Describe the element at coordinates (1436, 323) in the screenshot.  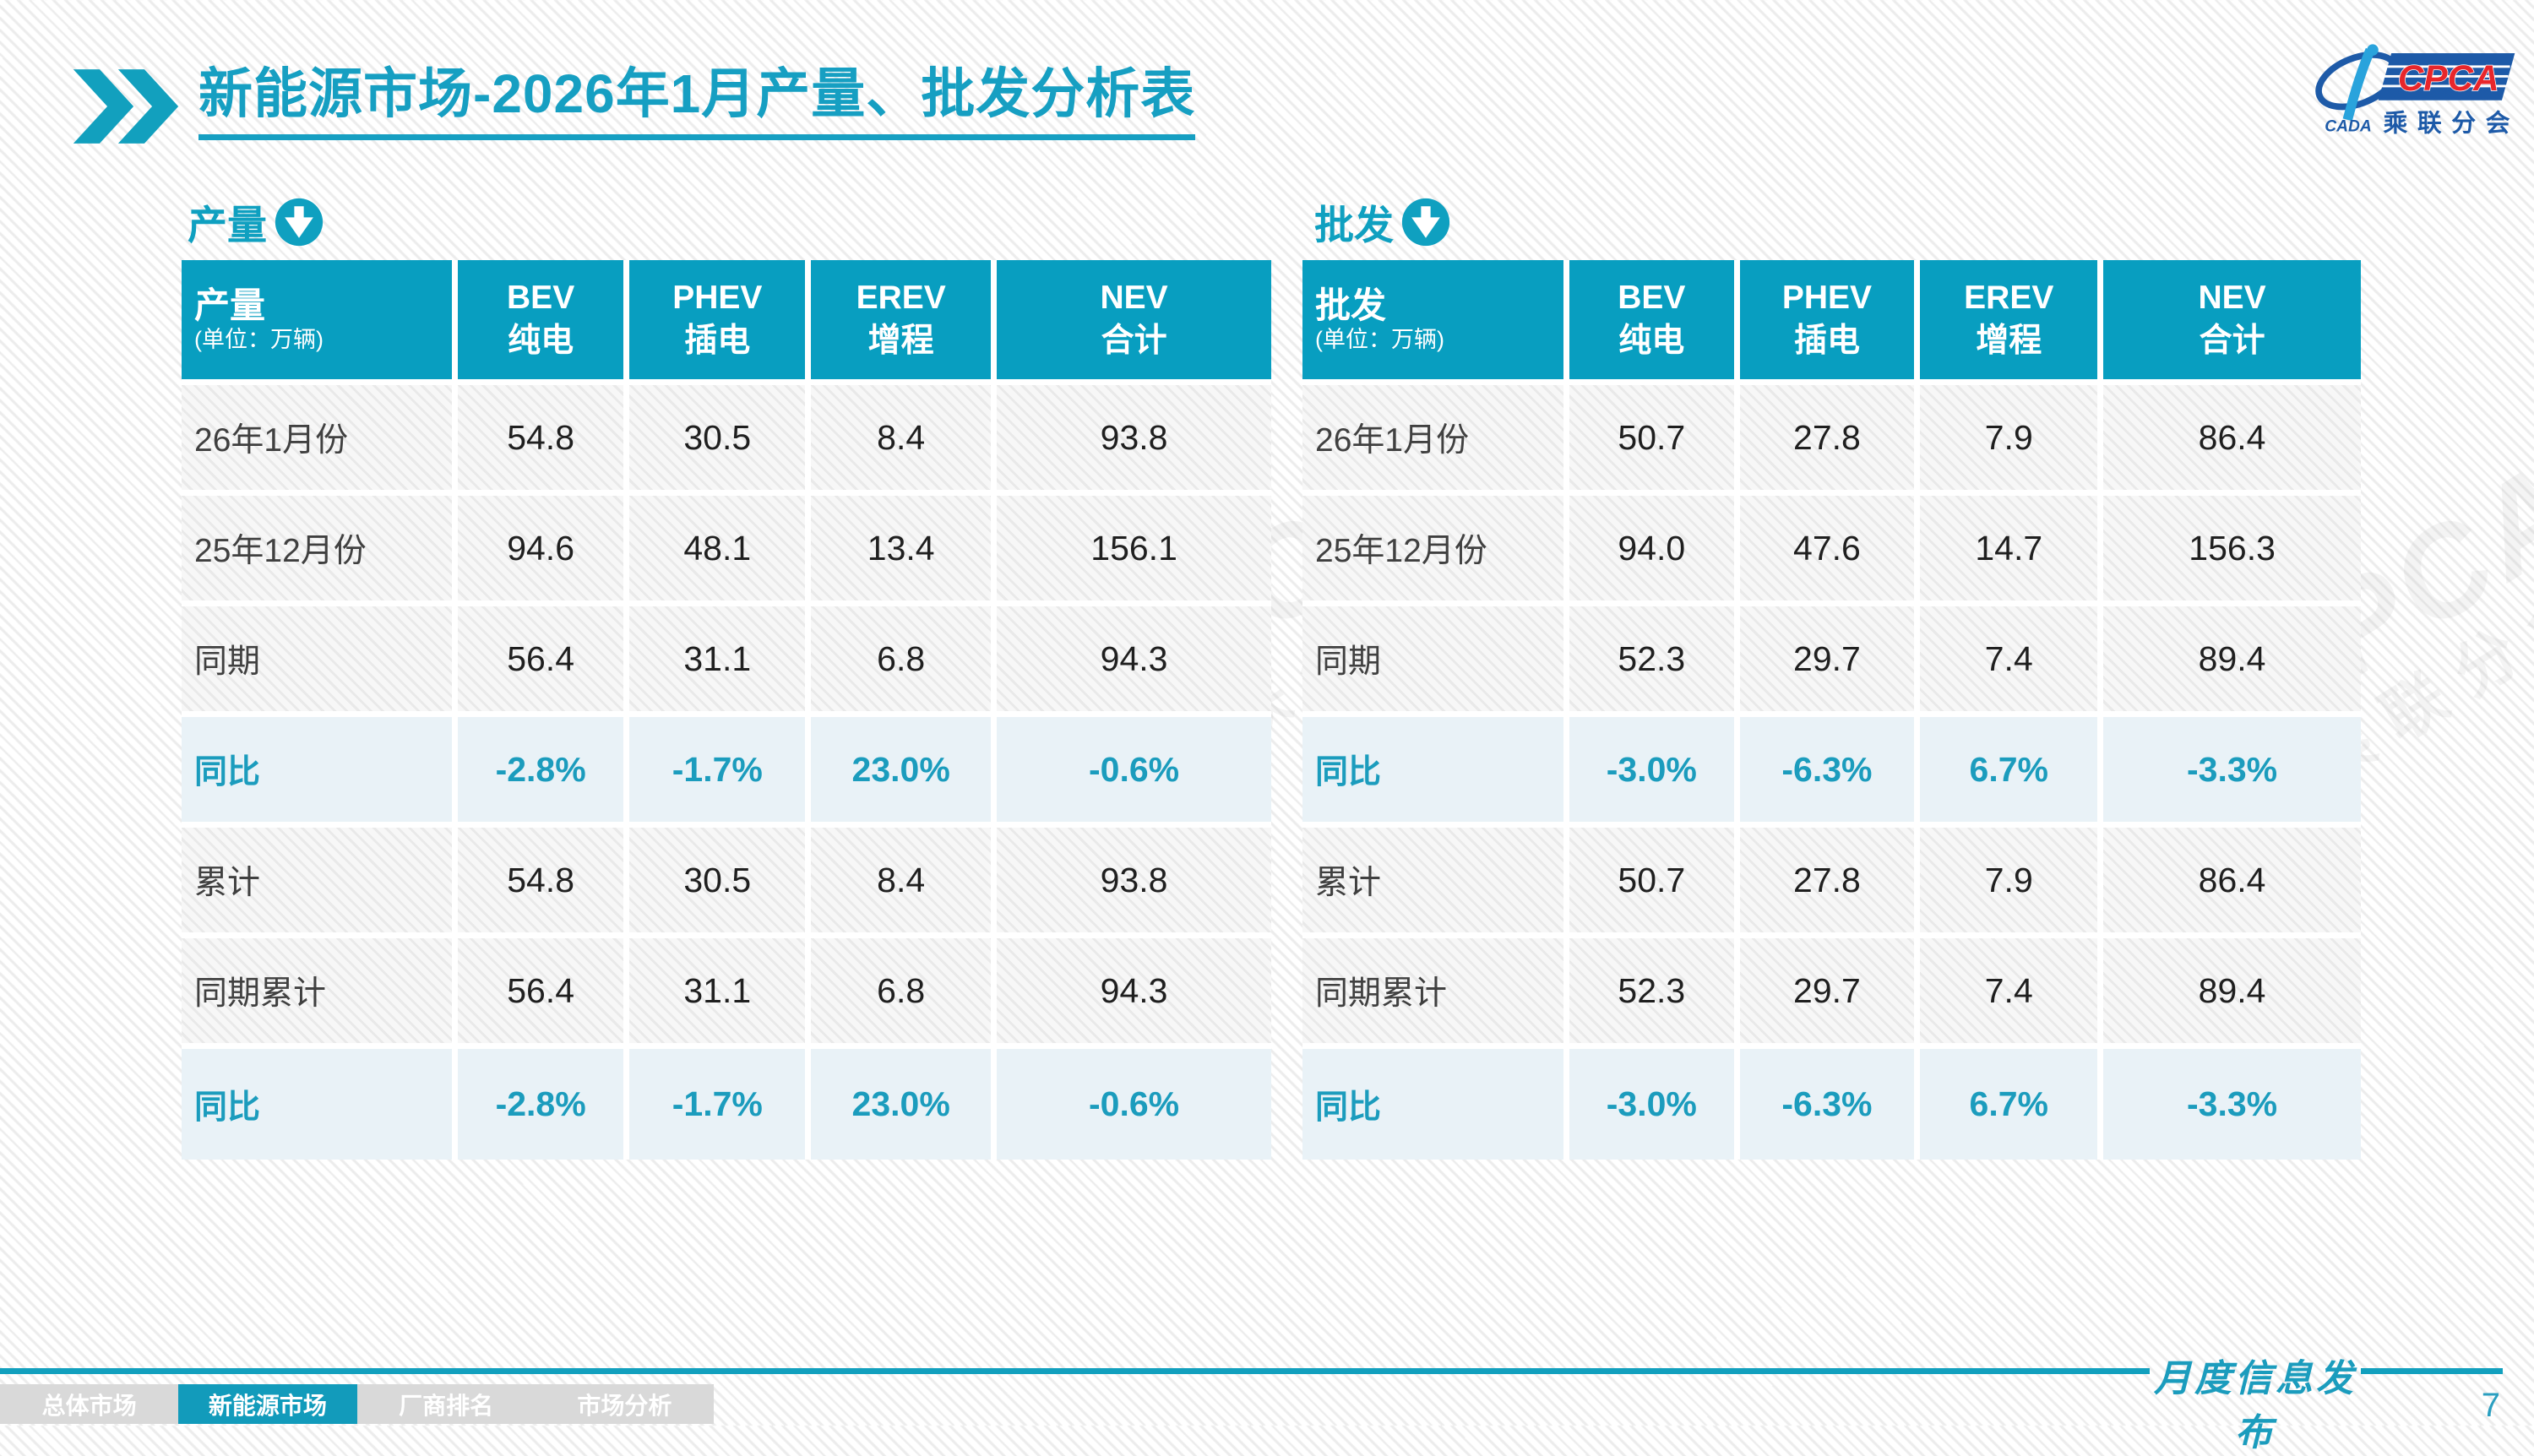
I see `header-corner-cell: 批发 (单位：万辆)` at that location.